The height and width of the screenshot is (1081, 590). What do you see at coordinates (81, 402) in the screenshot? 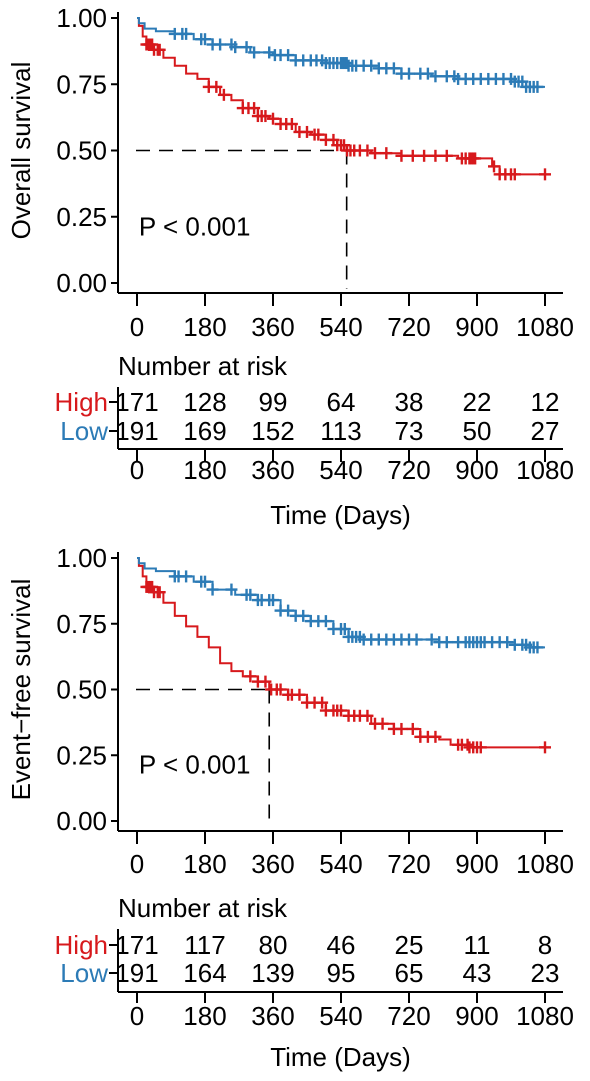
I see `risk-group-label-high: High` at bounding box center [81, 402].